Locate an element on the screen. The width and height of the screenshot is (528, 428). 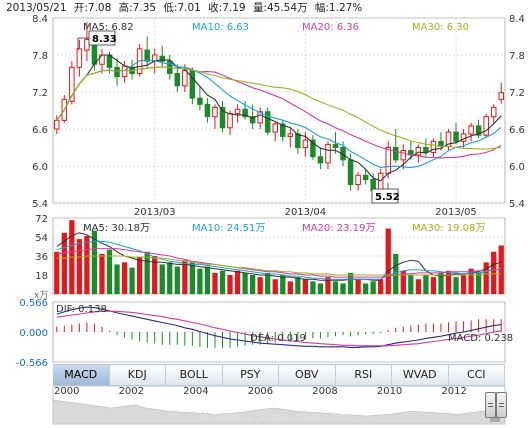
macd-y-ticks: 0.566 0.000 -0.566 is located at coordinates (32, 333).